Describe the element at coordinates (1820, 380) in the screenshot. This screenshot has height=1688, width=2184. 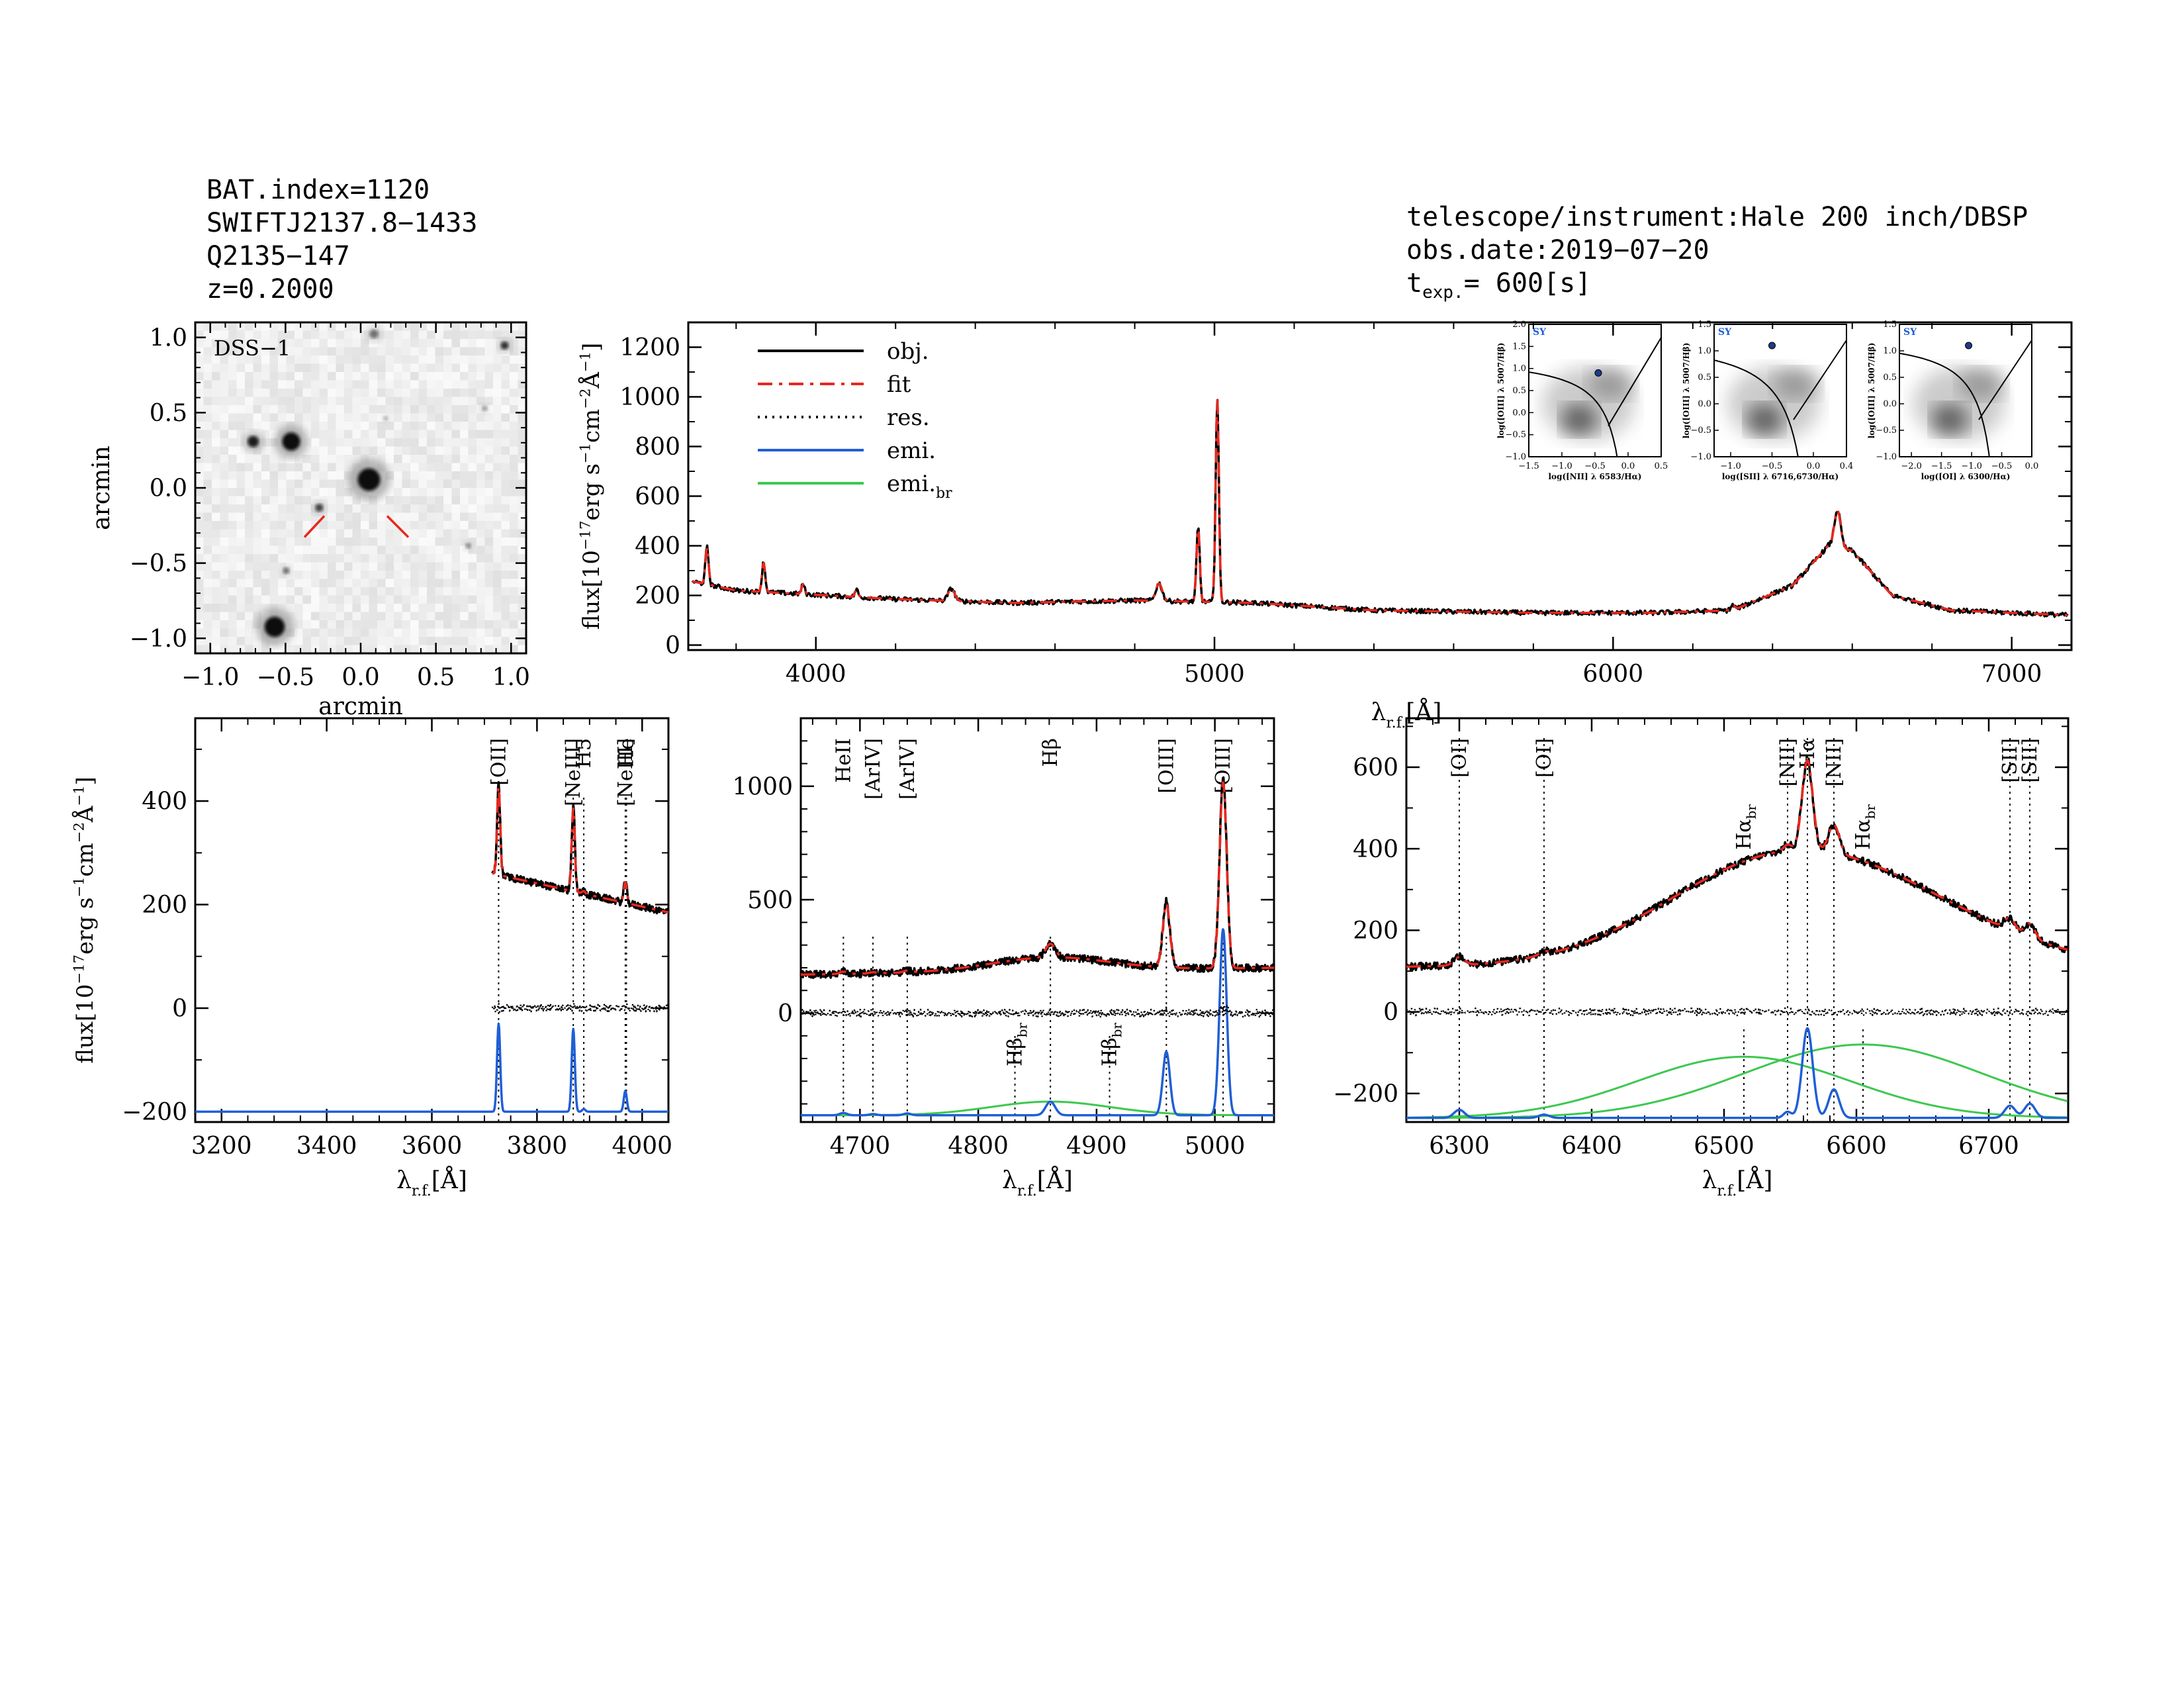
I see `seyfert-liner-line` at that location.